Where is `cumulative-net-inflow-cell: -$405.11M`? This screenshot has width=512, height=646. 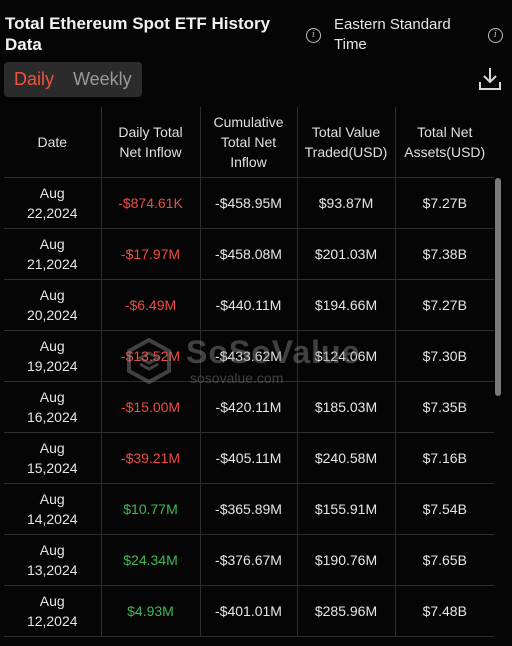 cumulative-net-inflow-cell: -$405.11M is located at coordinates (249, 458).